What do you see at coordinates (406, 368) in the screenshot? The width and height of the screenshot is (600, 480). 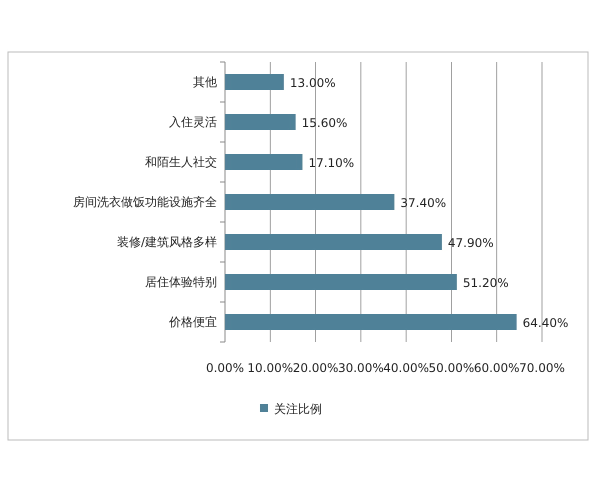 I see `x-tick-label: 40.00%` at bounding box center [406, 368].